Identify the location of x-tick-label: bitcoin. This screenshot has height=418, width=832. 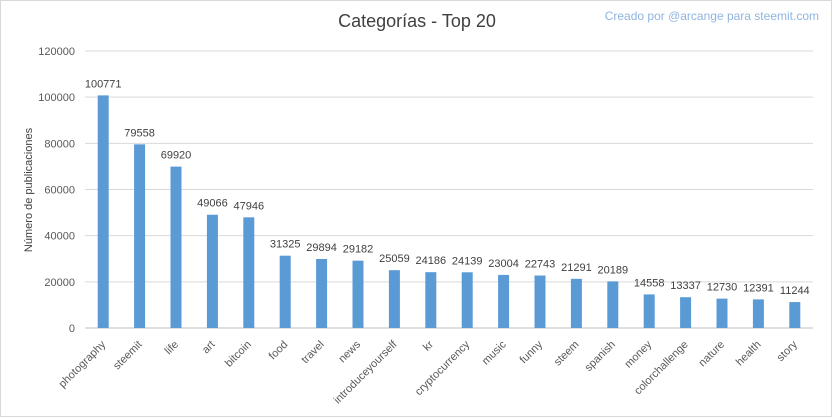
(238, 354).